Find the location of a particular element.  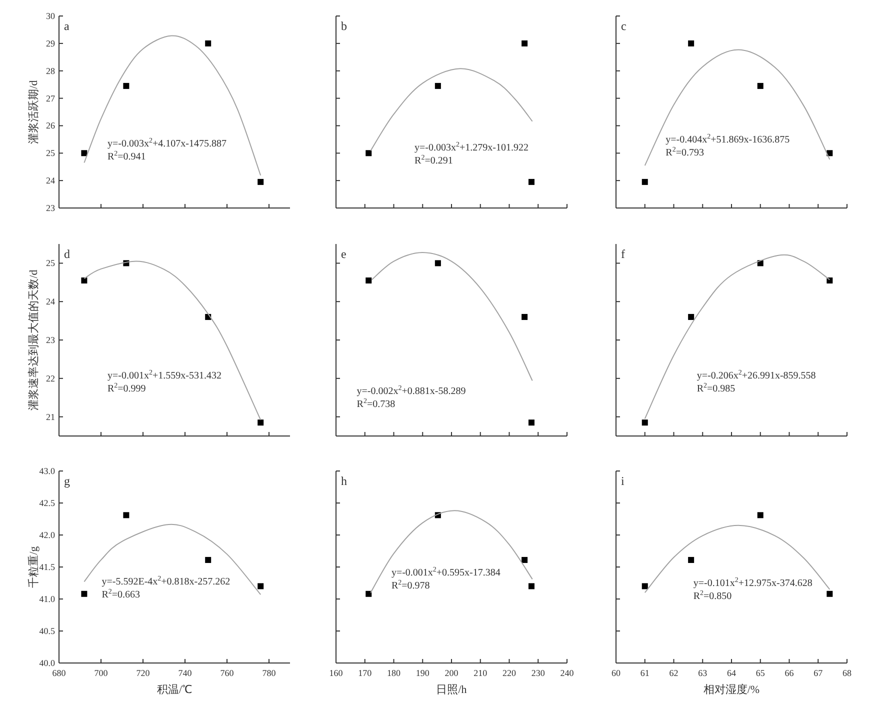

x-tick-label: 740 is located at coordinates (185, 673).